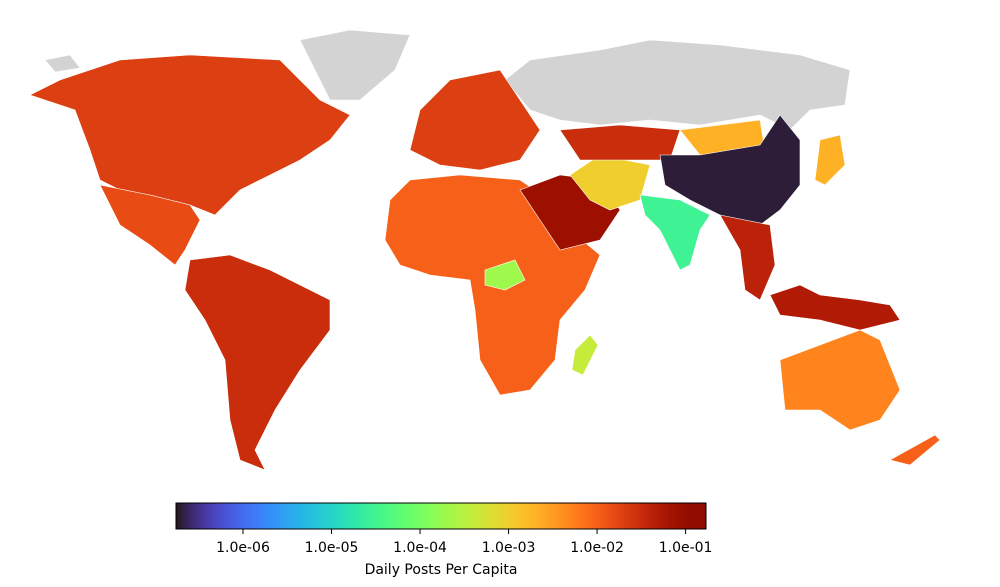  Describe the element at coordinates (243, 548) in the screenshot. I see `colorbar-tick-label: 1.0e-06` at that location.